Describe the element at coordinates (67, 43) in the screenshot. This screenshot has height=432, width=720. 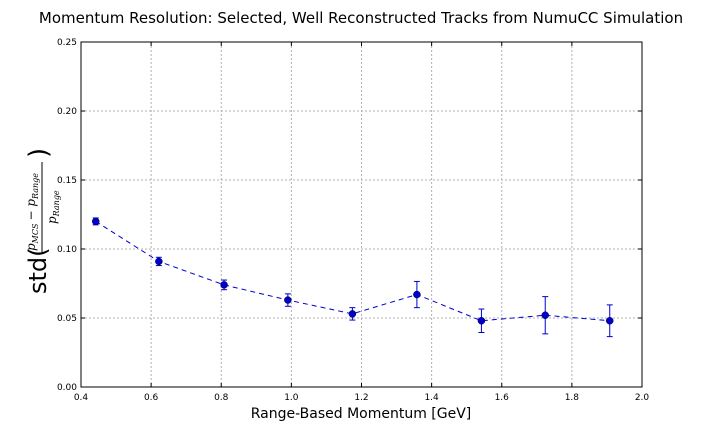
I see `y-tick-label: 0.25` at that location.